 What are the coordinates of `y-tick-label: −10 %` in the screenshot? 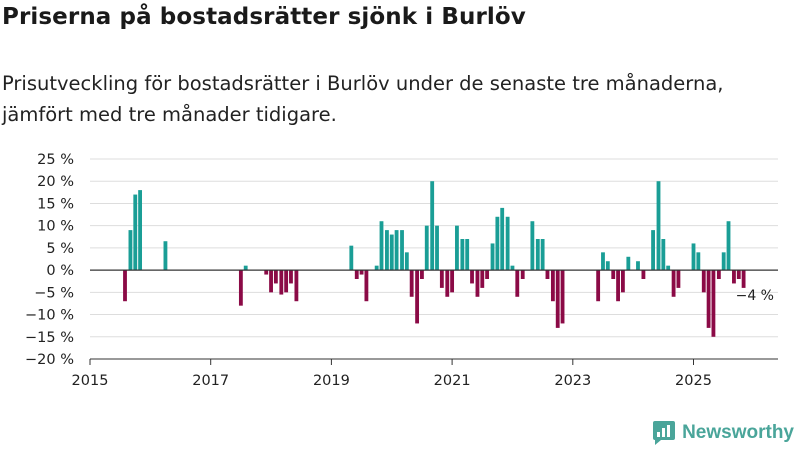 It's located at (49, 316).